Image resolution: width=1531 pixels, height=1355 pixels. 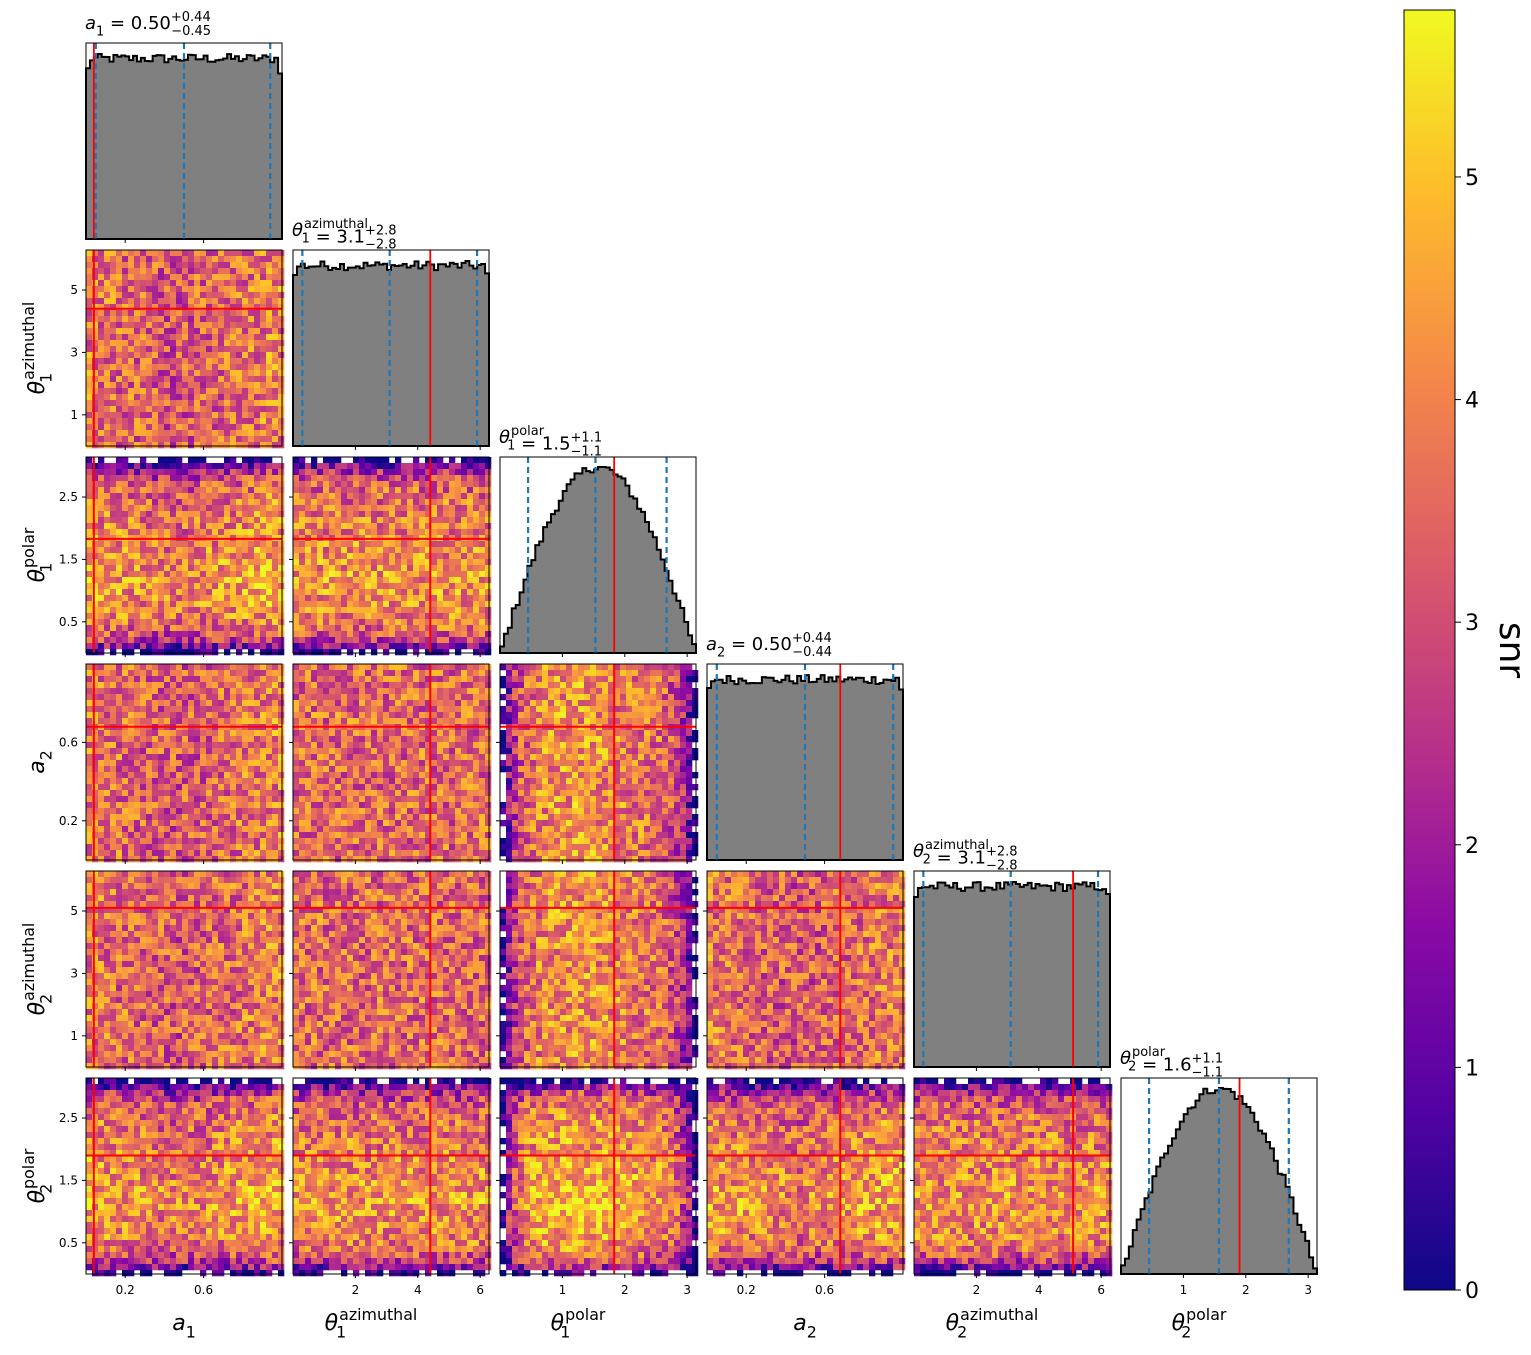 What do you see at coordinates (183, 124) in the screenshot?
I see `histogram-a1: a1 = 0.50+0.44−0.45` at bounding box center [183, 124].